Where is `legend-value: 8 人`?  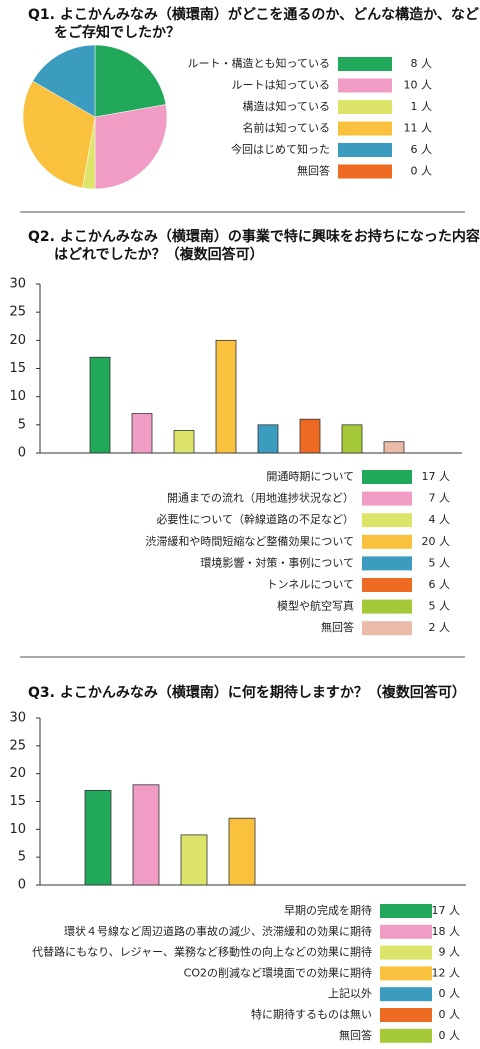 legend-value: 8 人 is located at coordinates (422, 63).